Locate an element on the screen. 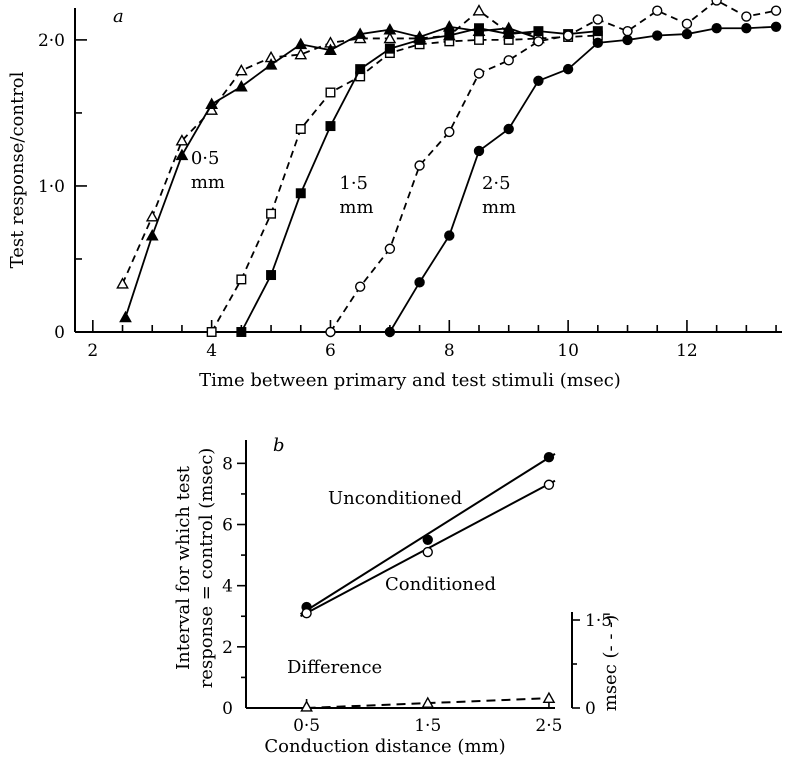  panel-b-y-label-line2: response = control (msec) is located at coordinates (206, 568).